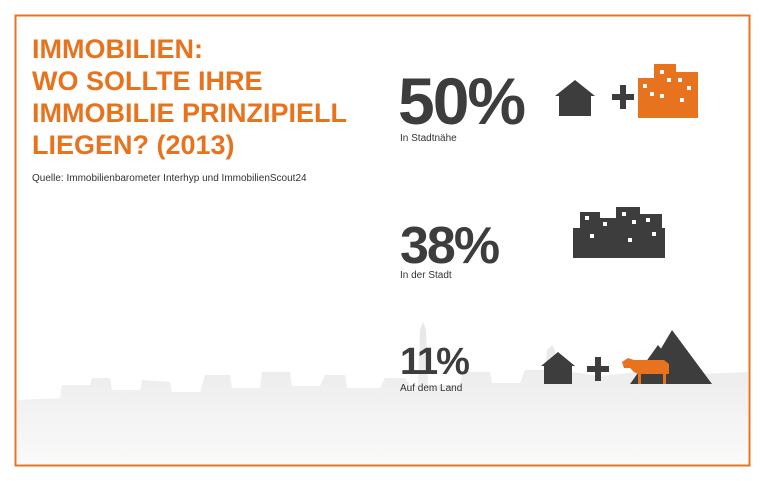 This screenshot has height=481, width=765. What do you see at coordinates (431, 388) in the screenshot?
I see `item-label: Auf dem Land` at bounding box center [431, 388].